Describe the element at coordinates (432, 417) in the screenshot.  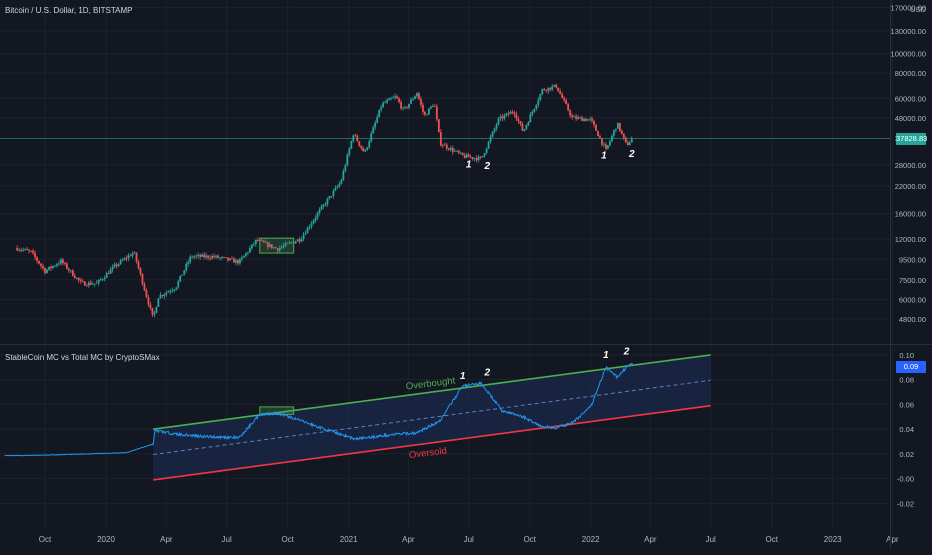
I see `channel-midline` at that location.